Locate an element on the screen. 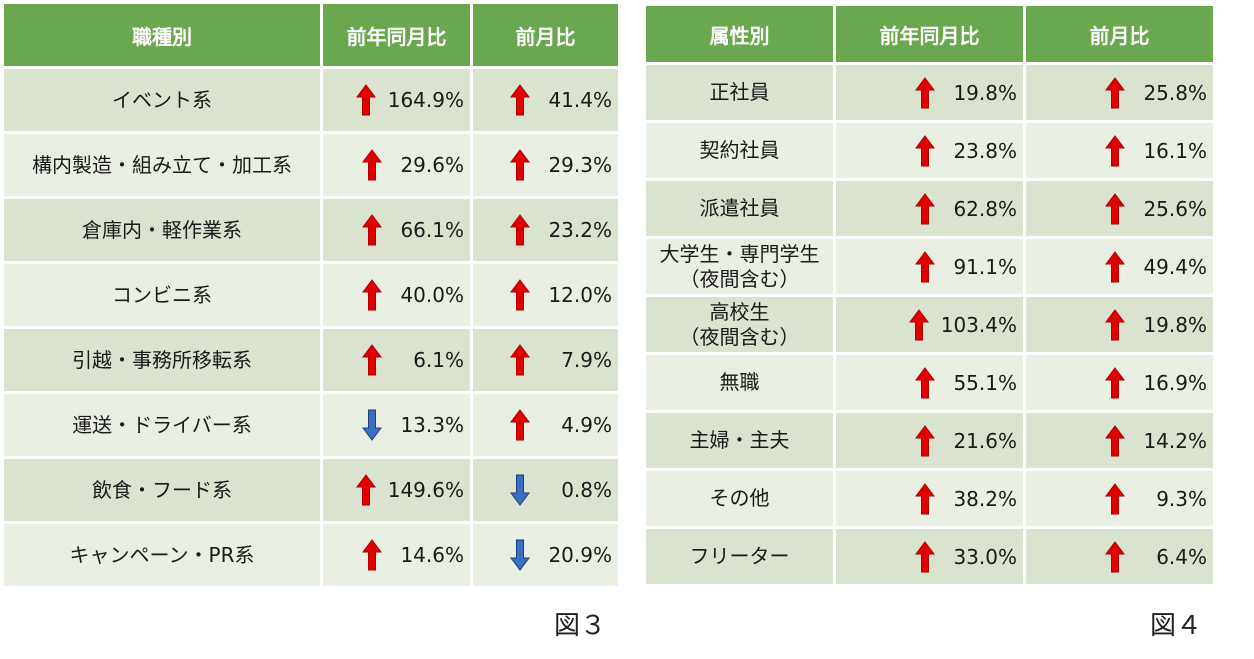  row-category-text: （夜間含む） is located at coordinates (739, 336).